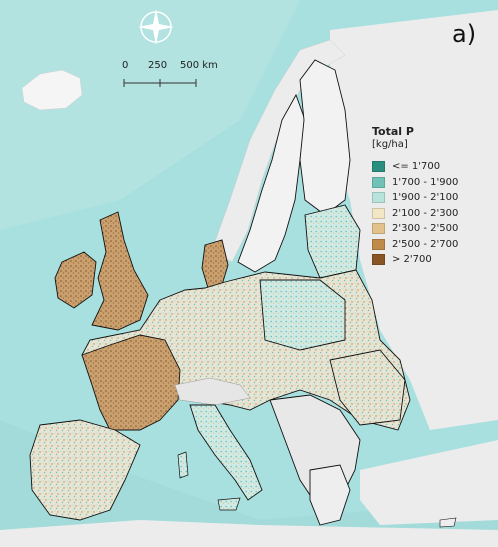 The image size is (498, 547). What do you see at coordinates (183, 465) in the screenshot?
I see `sardinia` at bounding box center [183, 465].